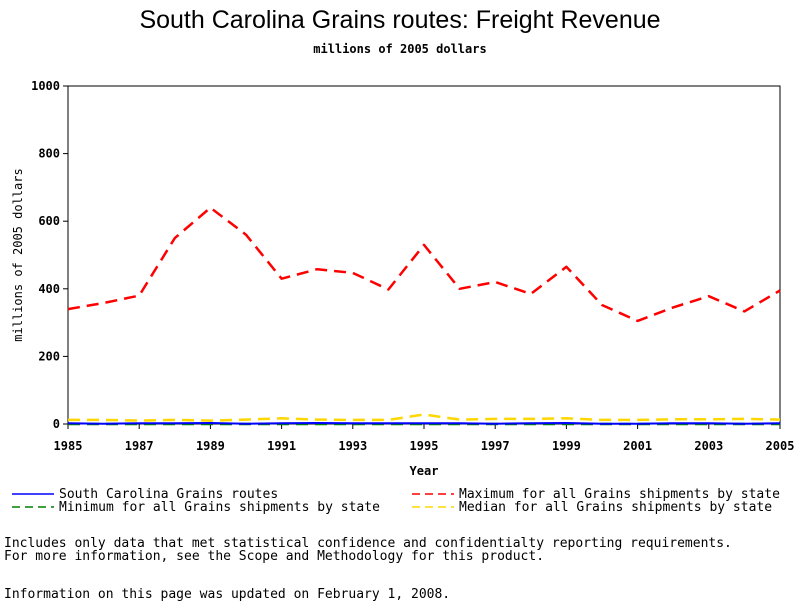 The height and width of the screenshot is (602, 800). What do you see at coordinates (424, 417) in the screenshot?
I see `series-line-median-for-all-grains-shipments-by-state` at bounding box center [424, 417].